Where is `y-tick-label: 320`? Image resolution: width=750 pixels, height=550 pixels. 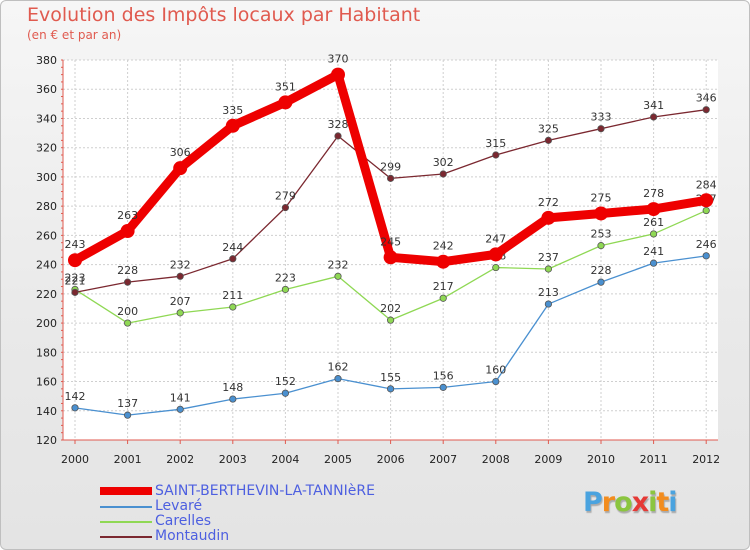 y-tick-label: 320 is located at coordinates (46, 148).